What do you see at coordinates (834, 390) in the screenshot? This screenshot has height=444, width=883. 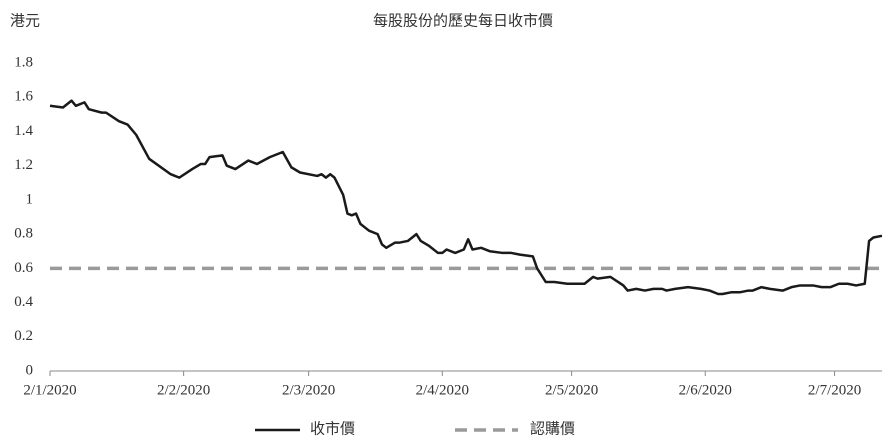 I see `x-tick-label: 2/7/2020` at bounding box center [834, 390].